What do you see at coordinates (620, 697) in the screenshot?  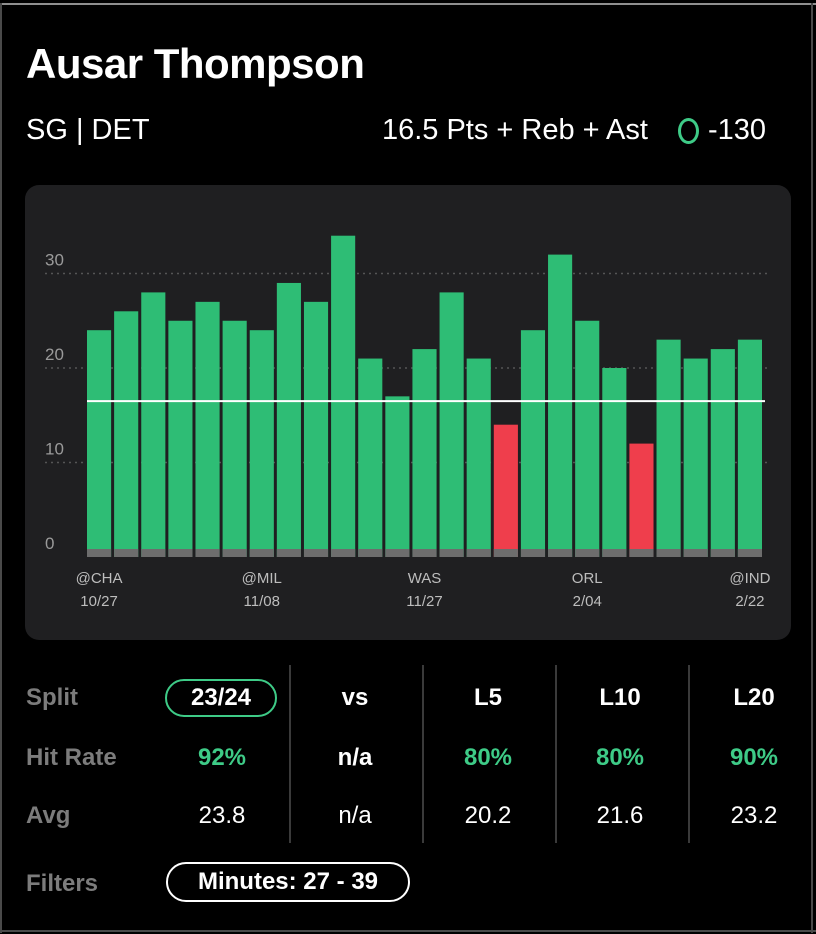 I see `col-head-l10: L10` at bounding box center [620, 697].